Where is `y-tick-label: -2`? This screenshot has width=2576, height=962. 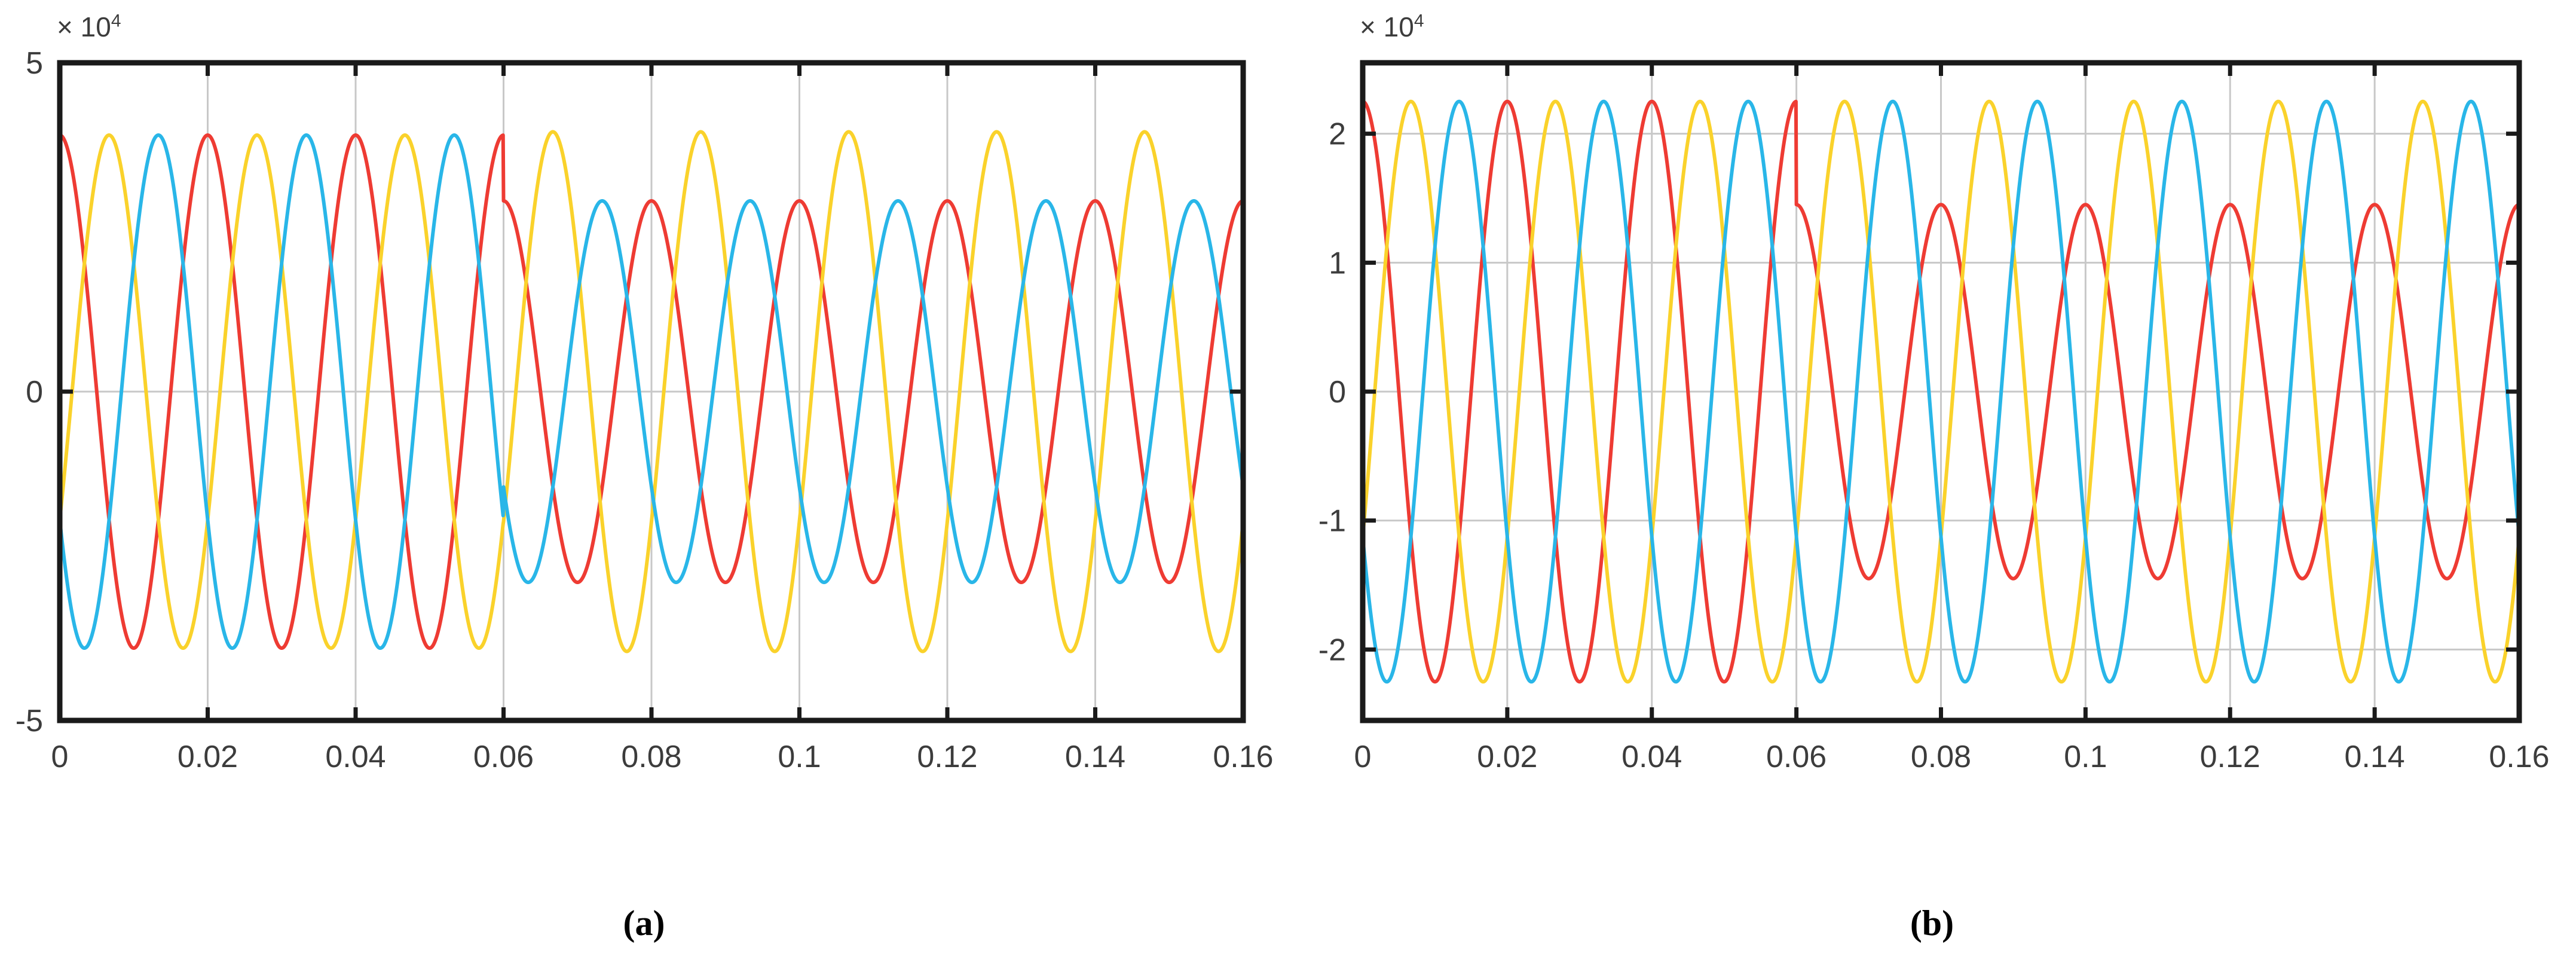
y-tick-label: -2 is located at coordinates (1332, 650).